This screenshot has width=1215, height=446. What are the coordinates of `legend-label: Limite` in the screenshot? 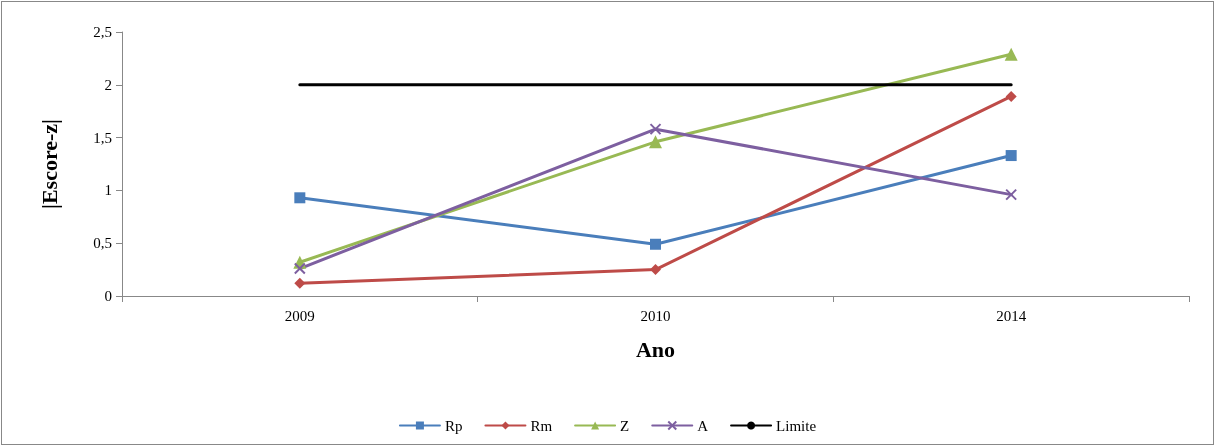 It's located at (796, 425).